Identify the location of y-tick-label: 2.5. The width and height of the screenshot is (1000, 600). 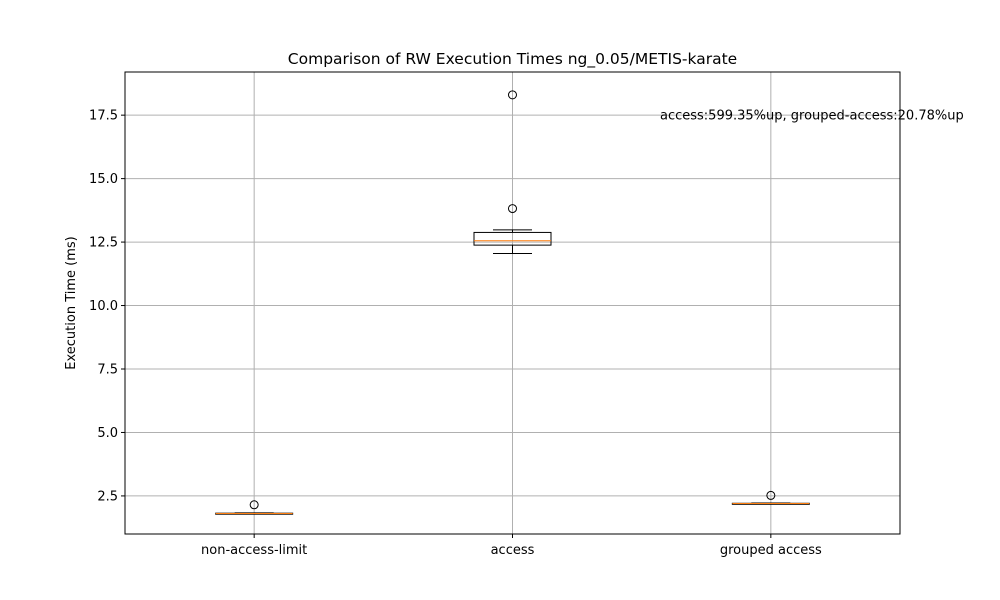
(107, 496).